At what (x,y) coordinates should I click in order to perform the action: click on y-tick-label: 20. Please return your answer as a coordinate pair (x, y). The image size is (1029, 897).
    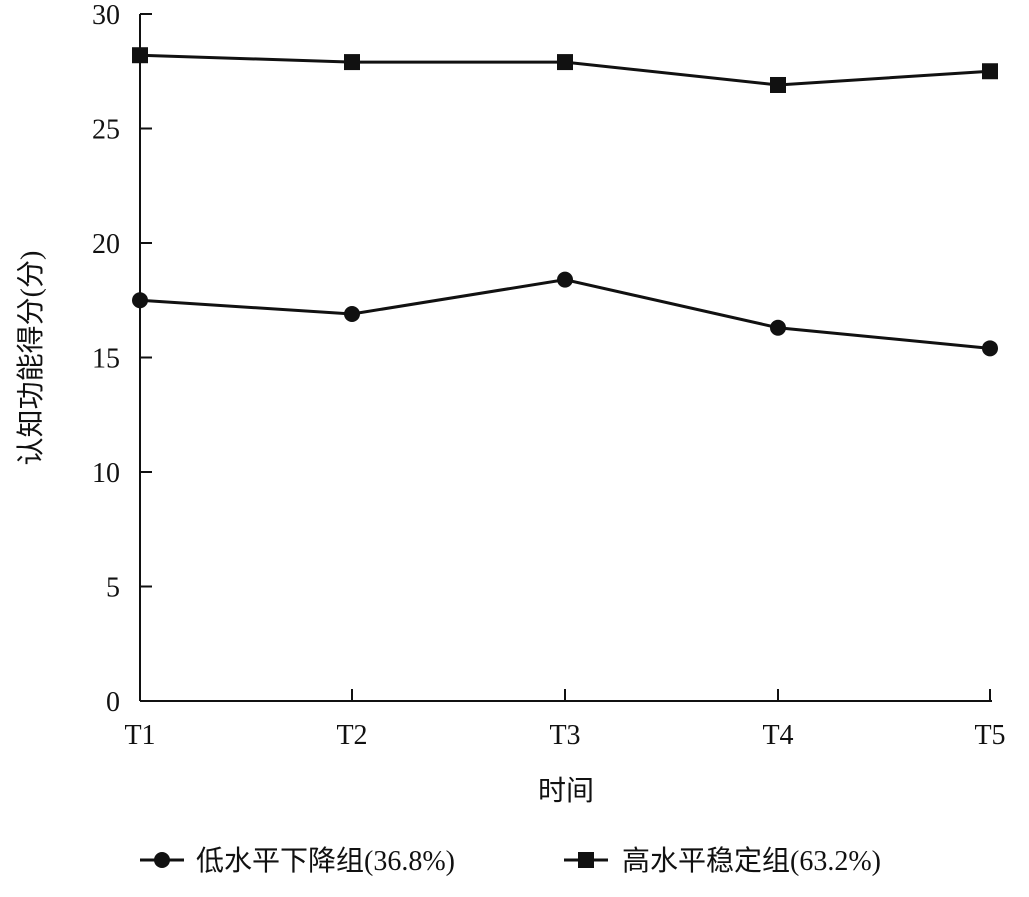
    Looking at the image, I should click on (106, 244).